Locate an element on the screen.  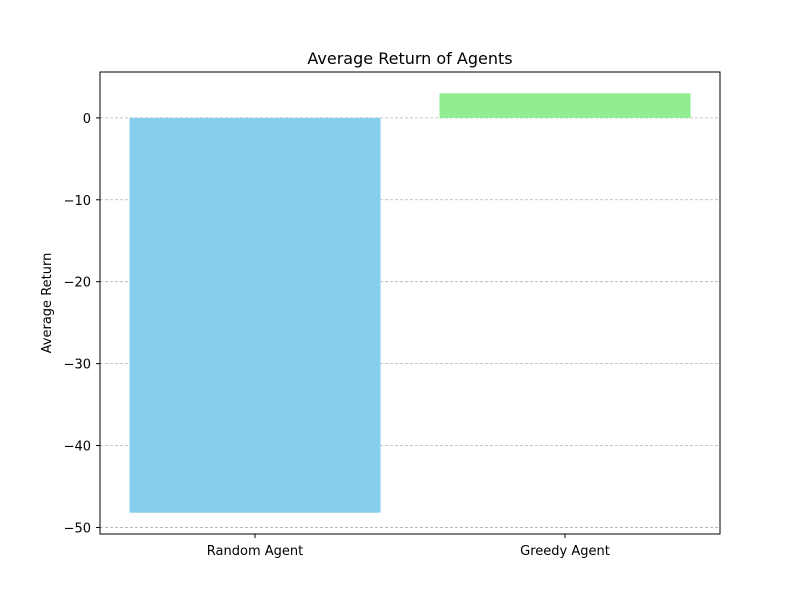
y-tick-label: 0 is located at coordinates (87, 119).